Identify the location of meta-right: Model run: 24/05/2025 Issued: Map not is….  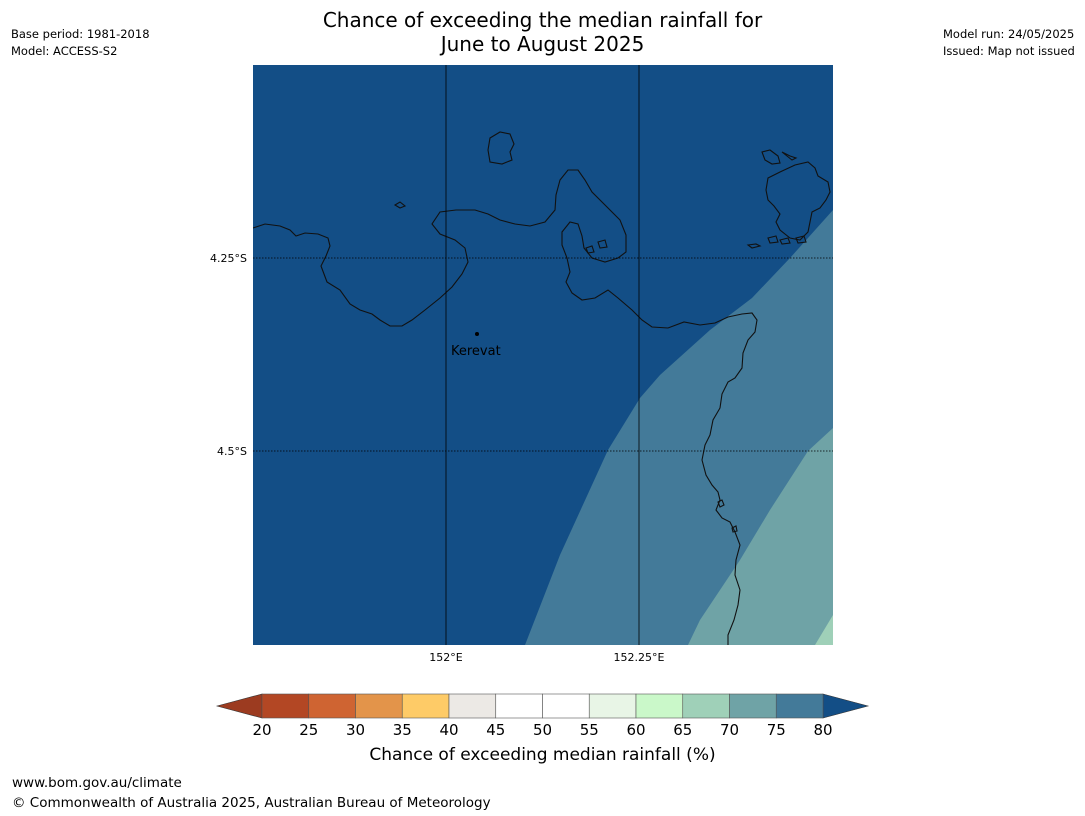
(1009, 43).